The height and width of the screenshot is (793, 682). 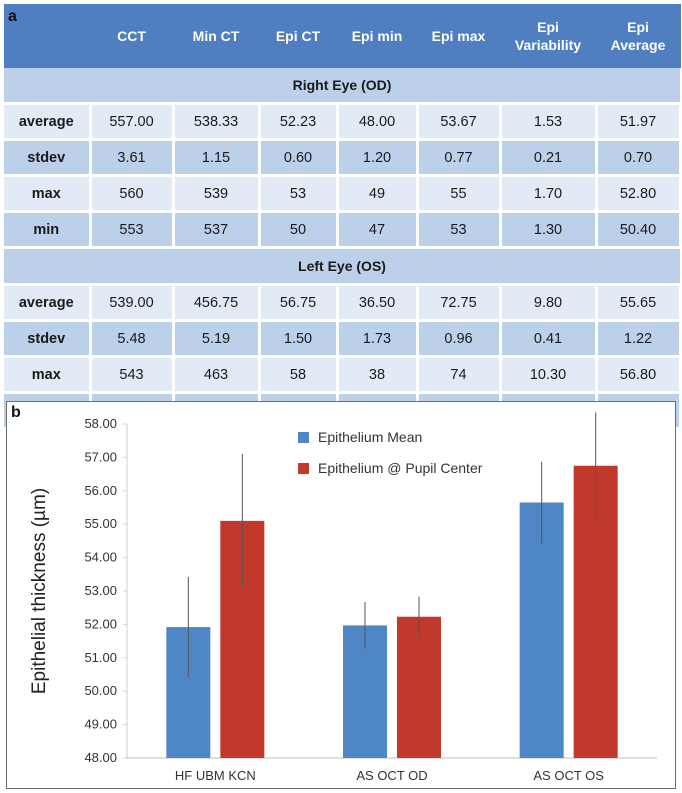 I want to click on table-cell: 538.33, so click(x=217, y=122).